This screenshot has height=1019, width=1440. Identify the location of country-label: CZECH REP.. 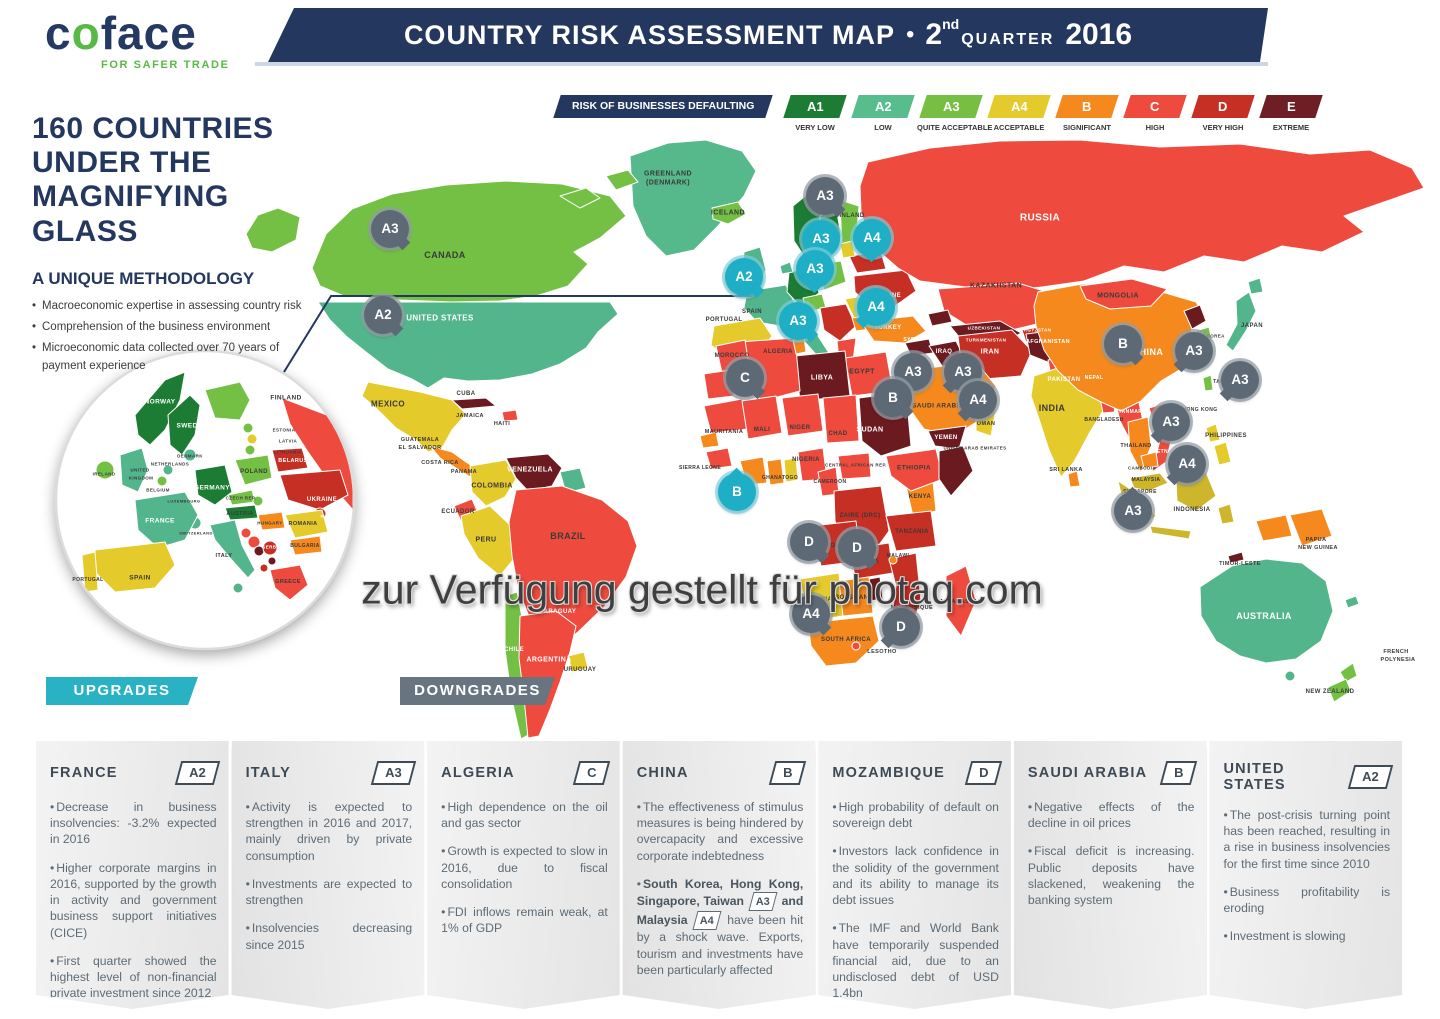
(241, 498).